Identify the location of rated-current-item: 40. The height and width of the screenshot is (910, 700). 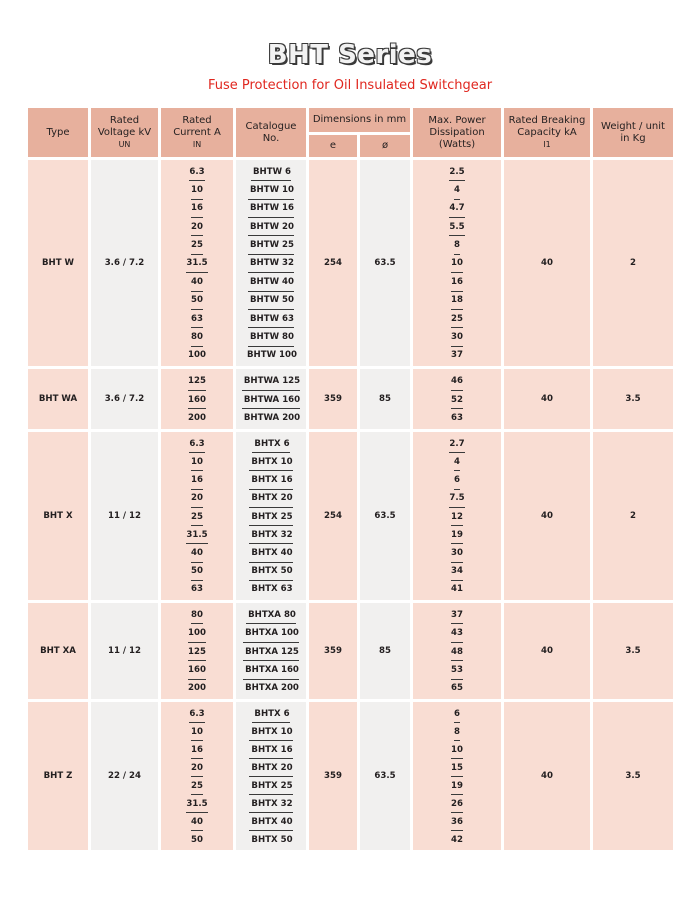
(197, 553).